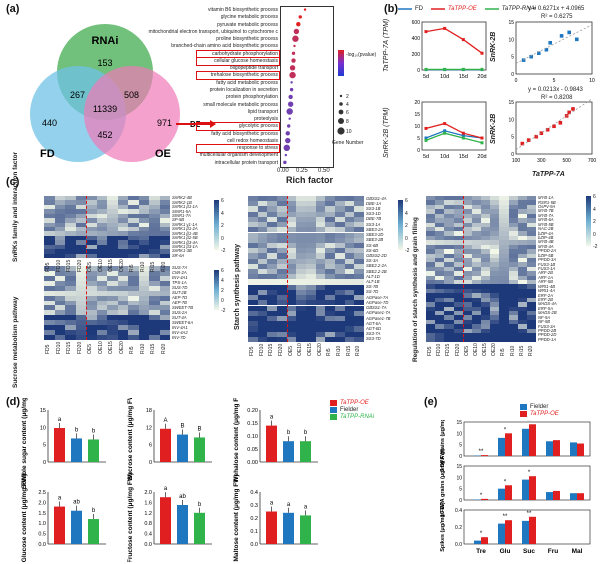 The width and height of the screenshot is (600, 564). Describe the element at coordinates (549, 496) in the screenshot. I see `e-bar-fd` at that location.